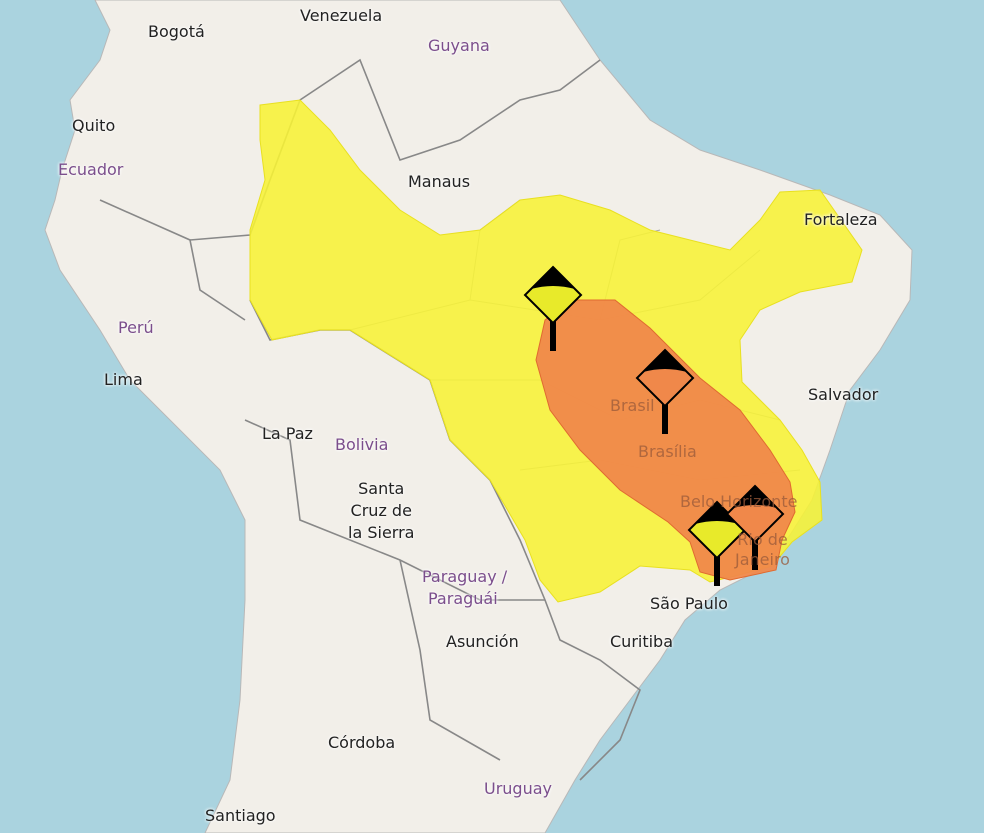 The width and height of the screenshot is (984, 833). I want to click on label-fortaleza: Fortaleza, so click(841, 219).